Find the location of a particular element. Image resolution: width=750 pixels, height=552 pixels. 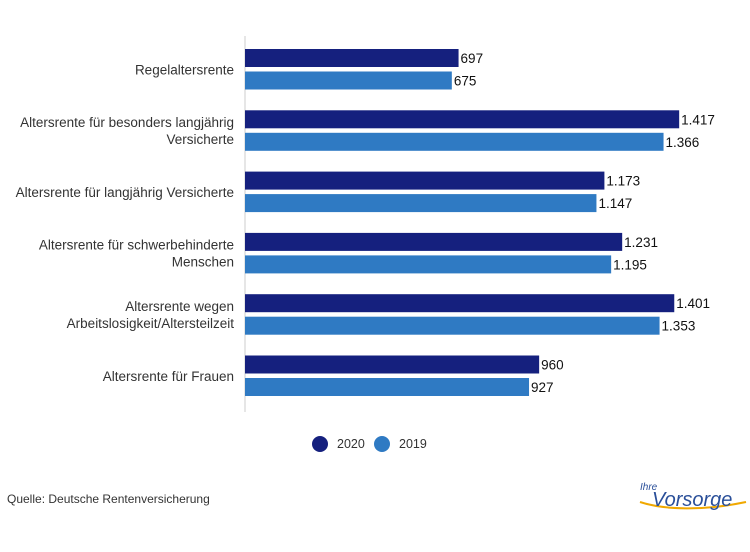

data-label-2019: 1.195 is located at coordinates (630, 264).